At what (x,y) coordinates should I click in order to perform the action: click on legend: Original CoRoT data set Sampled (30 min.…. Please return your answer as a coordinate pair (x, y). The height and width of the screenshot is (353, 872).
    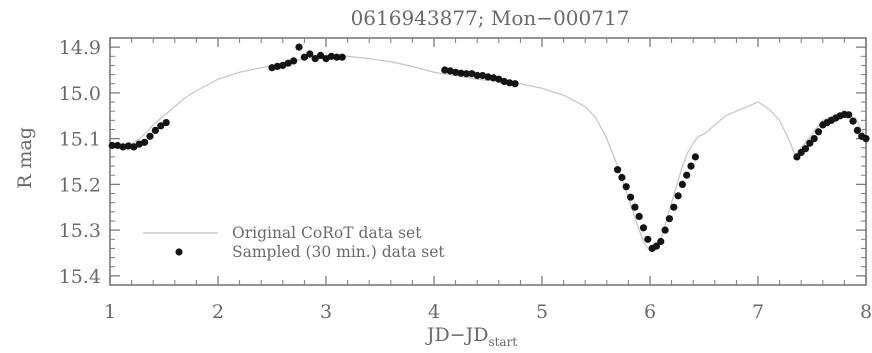
    Looking at the image, I should click on (294, 242).